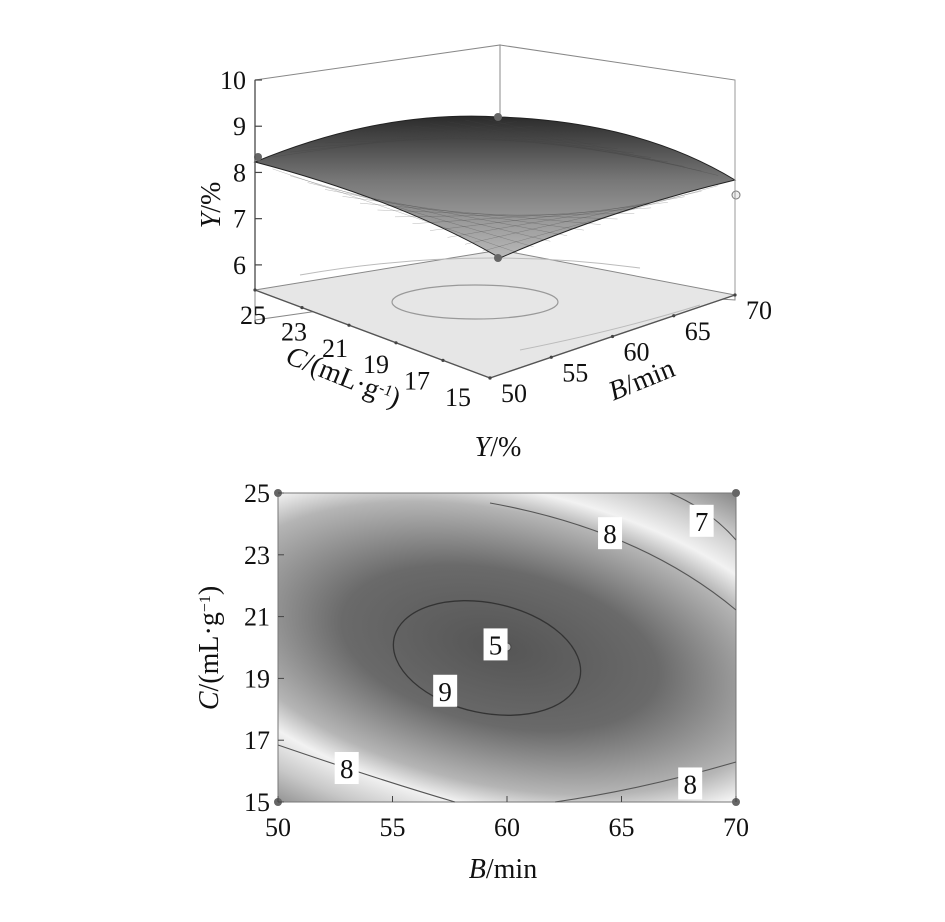 The width and height of the screenshot is (945, 922). Describe the element at coordinates (613, 556) in the screenshot. I see `contour-line-8-upper` at that location.